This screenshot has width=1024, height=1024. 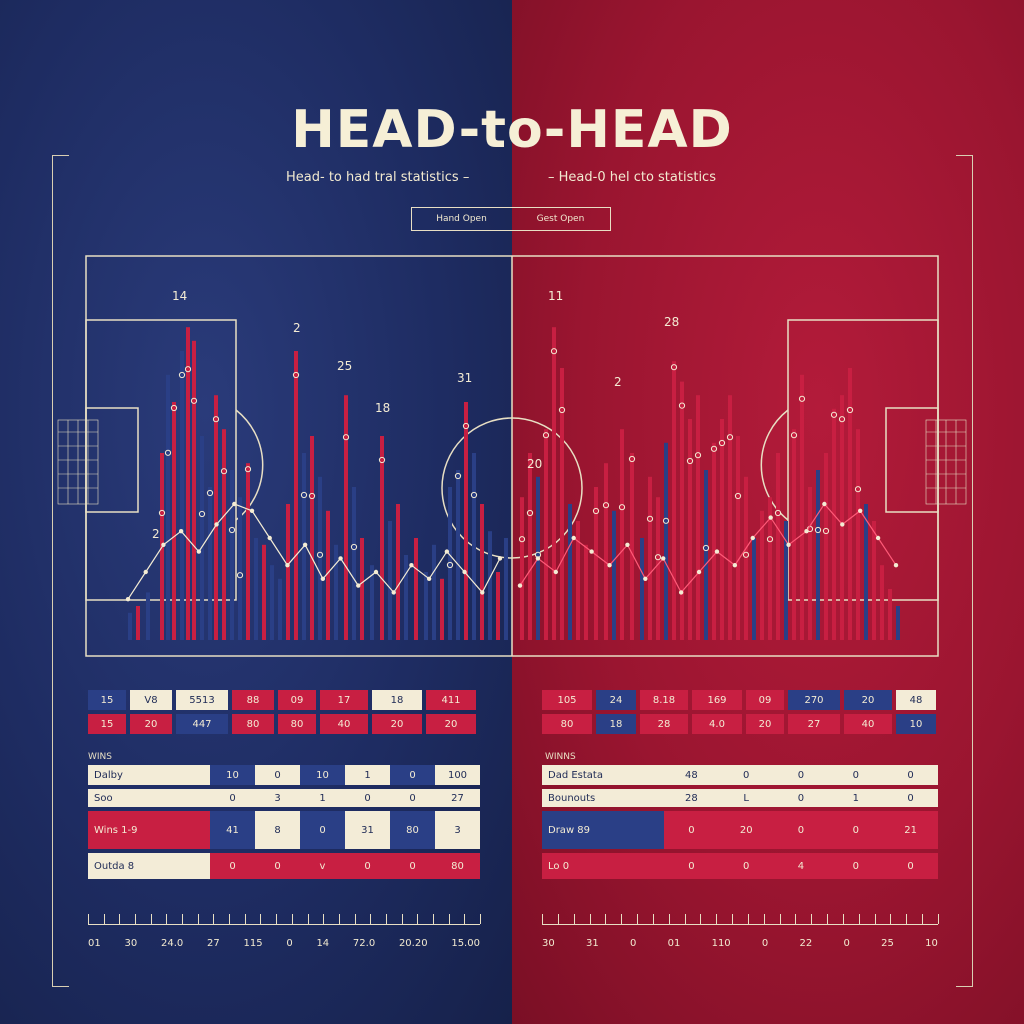 What do you see at coordinates (232, 866) in the screenshot?
I see `stats-left-row-3-value-0: 0` at bounding box center [232, 866].